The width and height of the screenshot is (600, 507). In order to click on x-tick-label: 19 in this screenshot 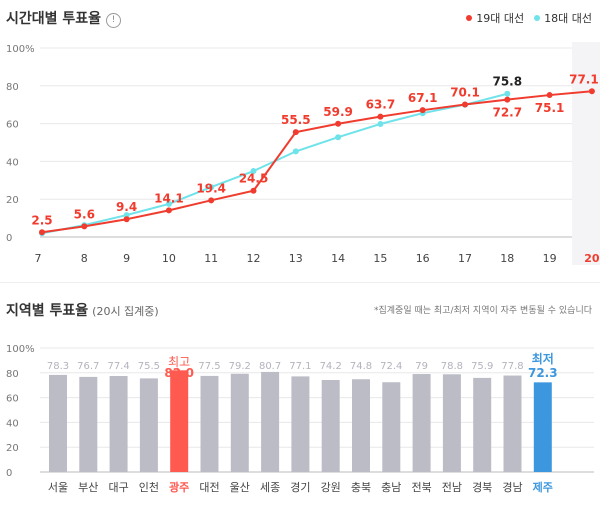, I will do `click(550, 258)`.